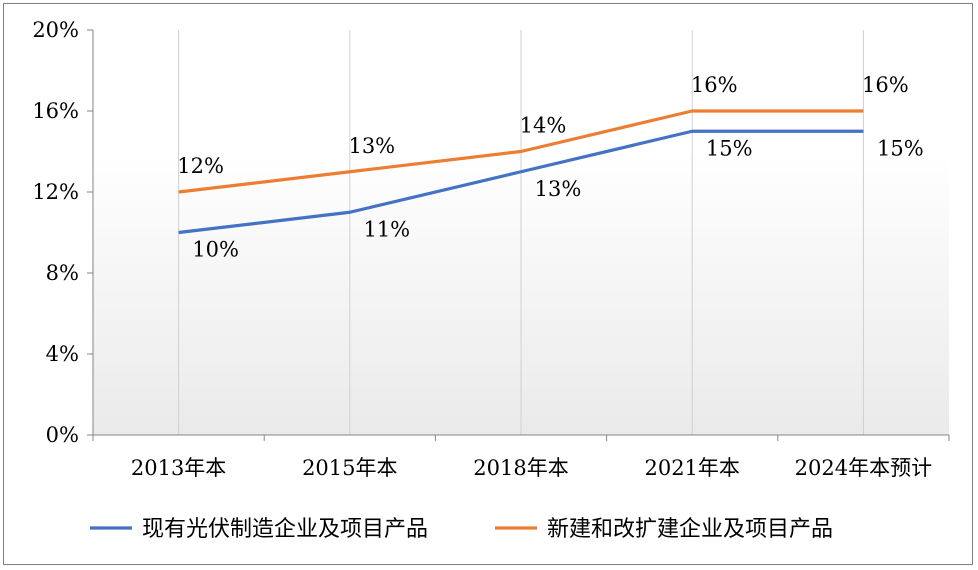 The width and height of the screenshot is (978, 570). What do you see at coordinates (62, 273) in the screenshot?
I see `y-tick-label: 8%` at bounding box center [62, 273].